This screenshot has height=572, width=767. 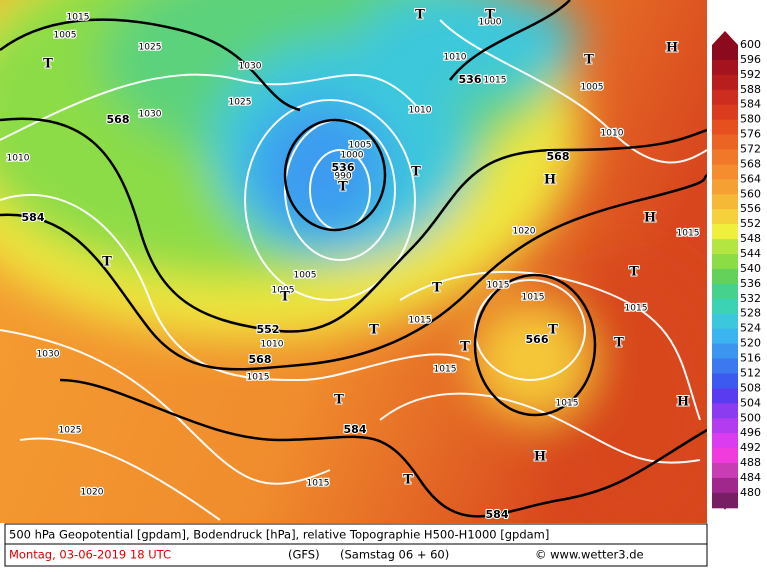 I want to click on scale-label: 576, so click(x=750, y=134).